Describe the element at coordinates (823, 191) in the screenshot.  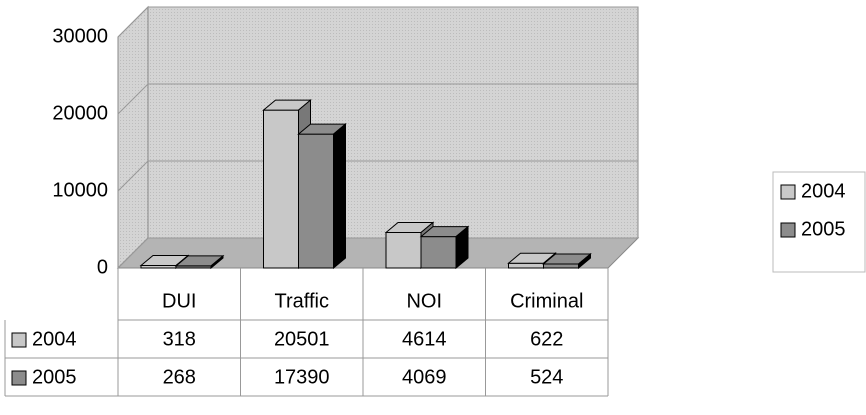
I see `legend-label: 2004` at that location.